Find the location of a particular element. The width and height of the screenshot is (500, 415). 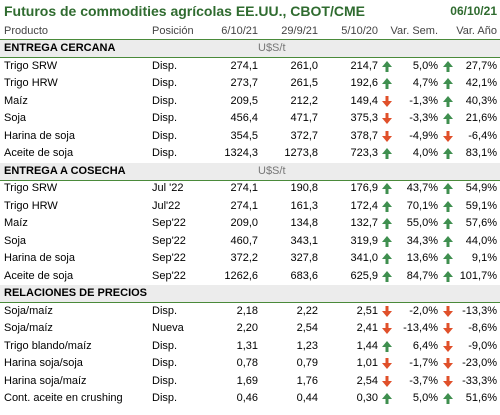

cell: 59,1% is located at coordinates (481, 205).